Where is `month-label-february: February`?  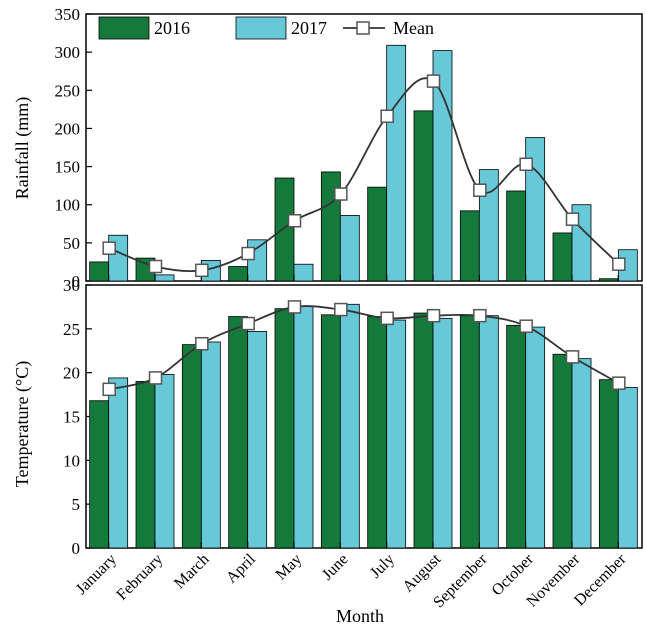 month-label-february: February is located at coordinates (139, 577).